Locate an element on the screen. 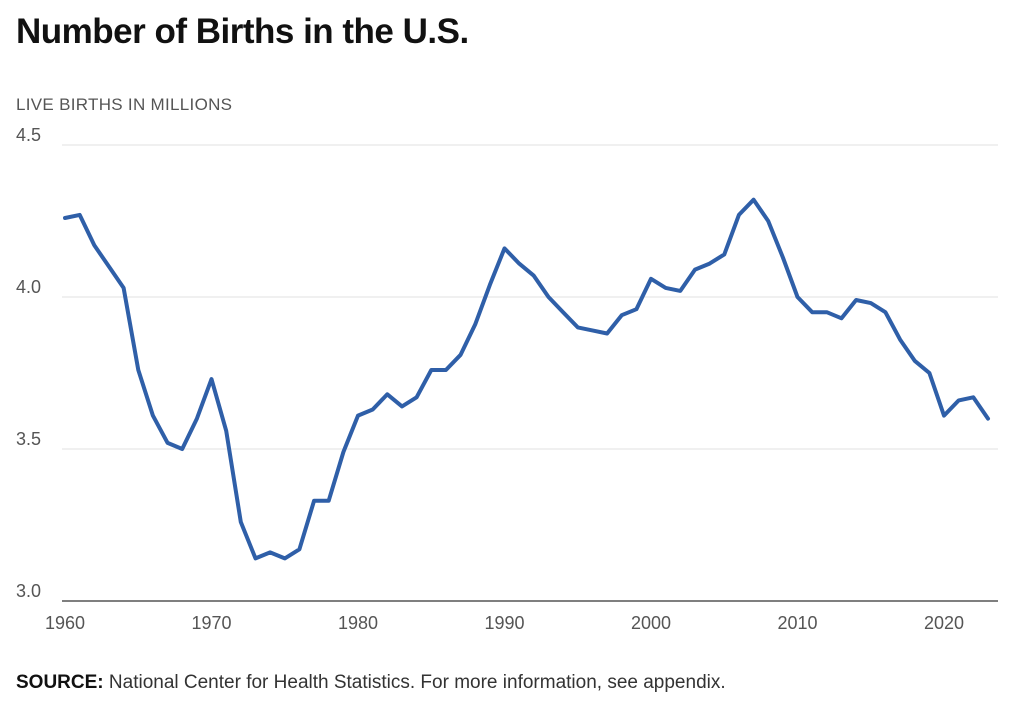  x-tick-labels: 1960 1970 1980 1990 2000 2010 2020 is located at coordinates (504, 623).